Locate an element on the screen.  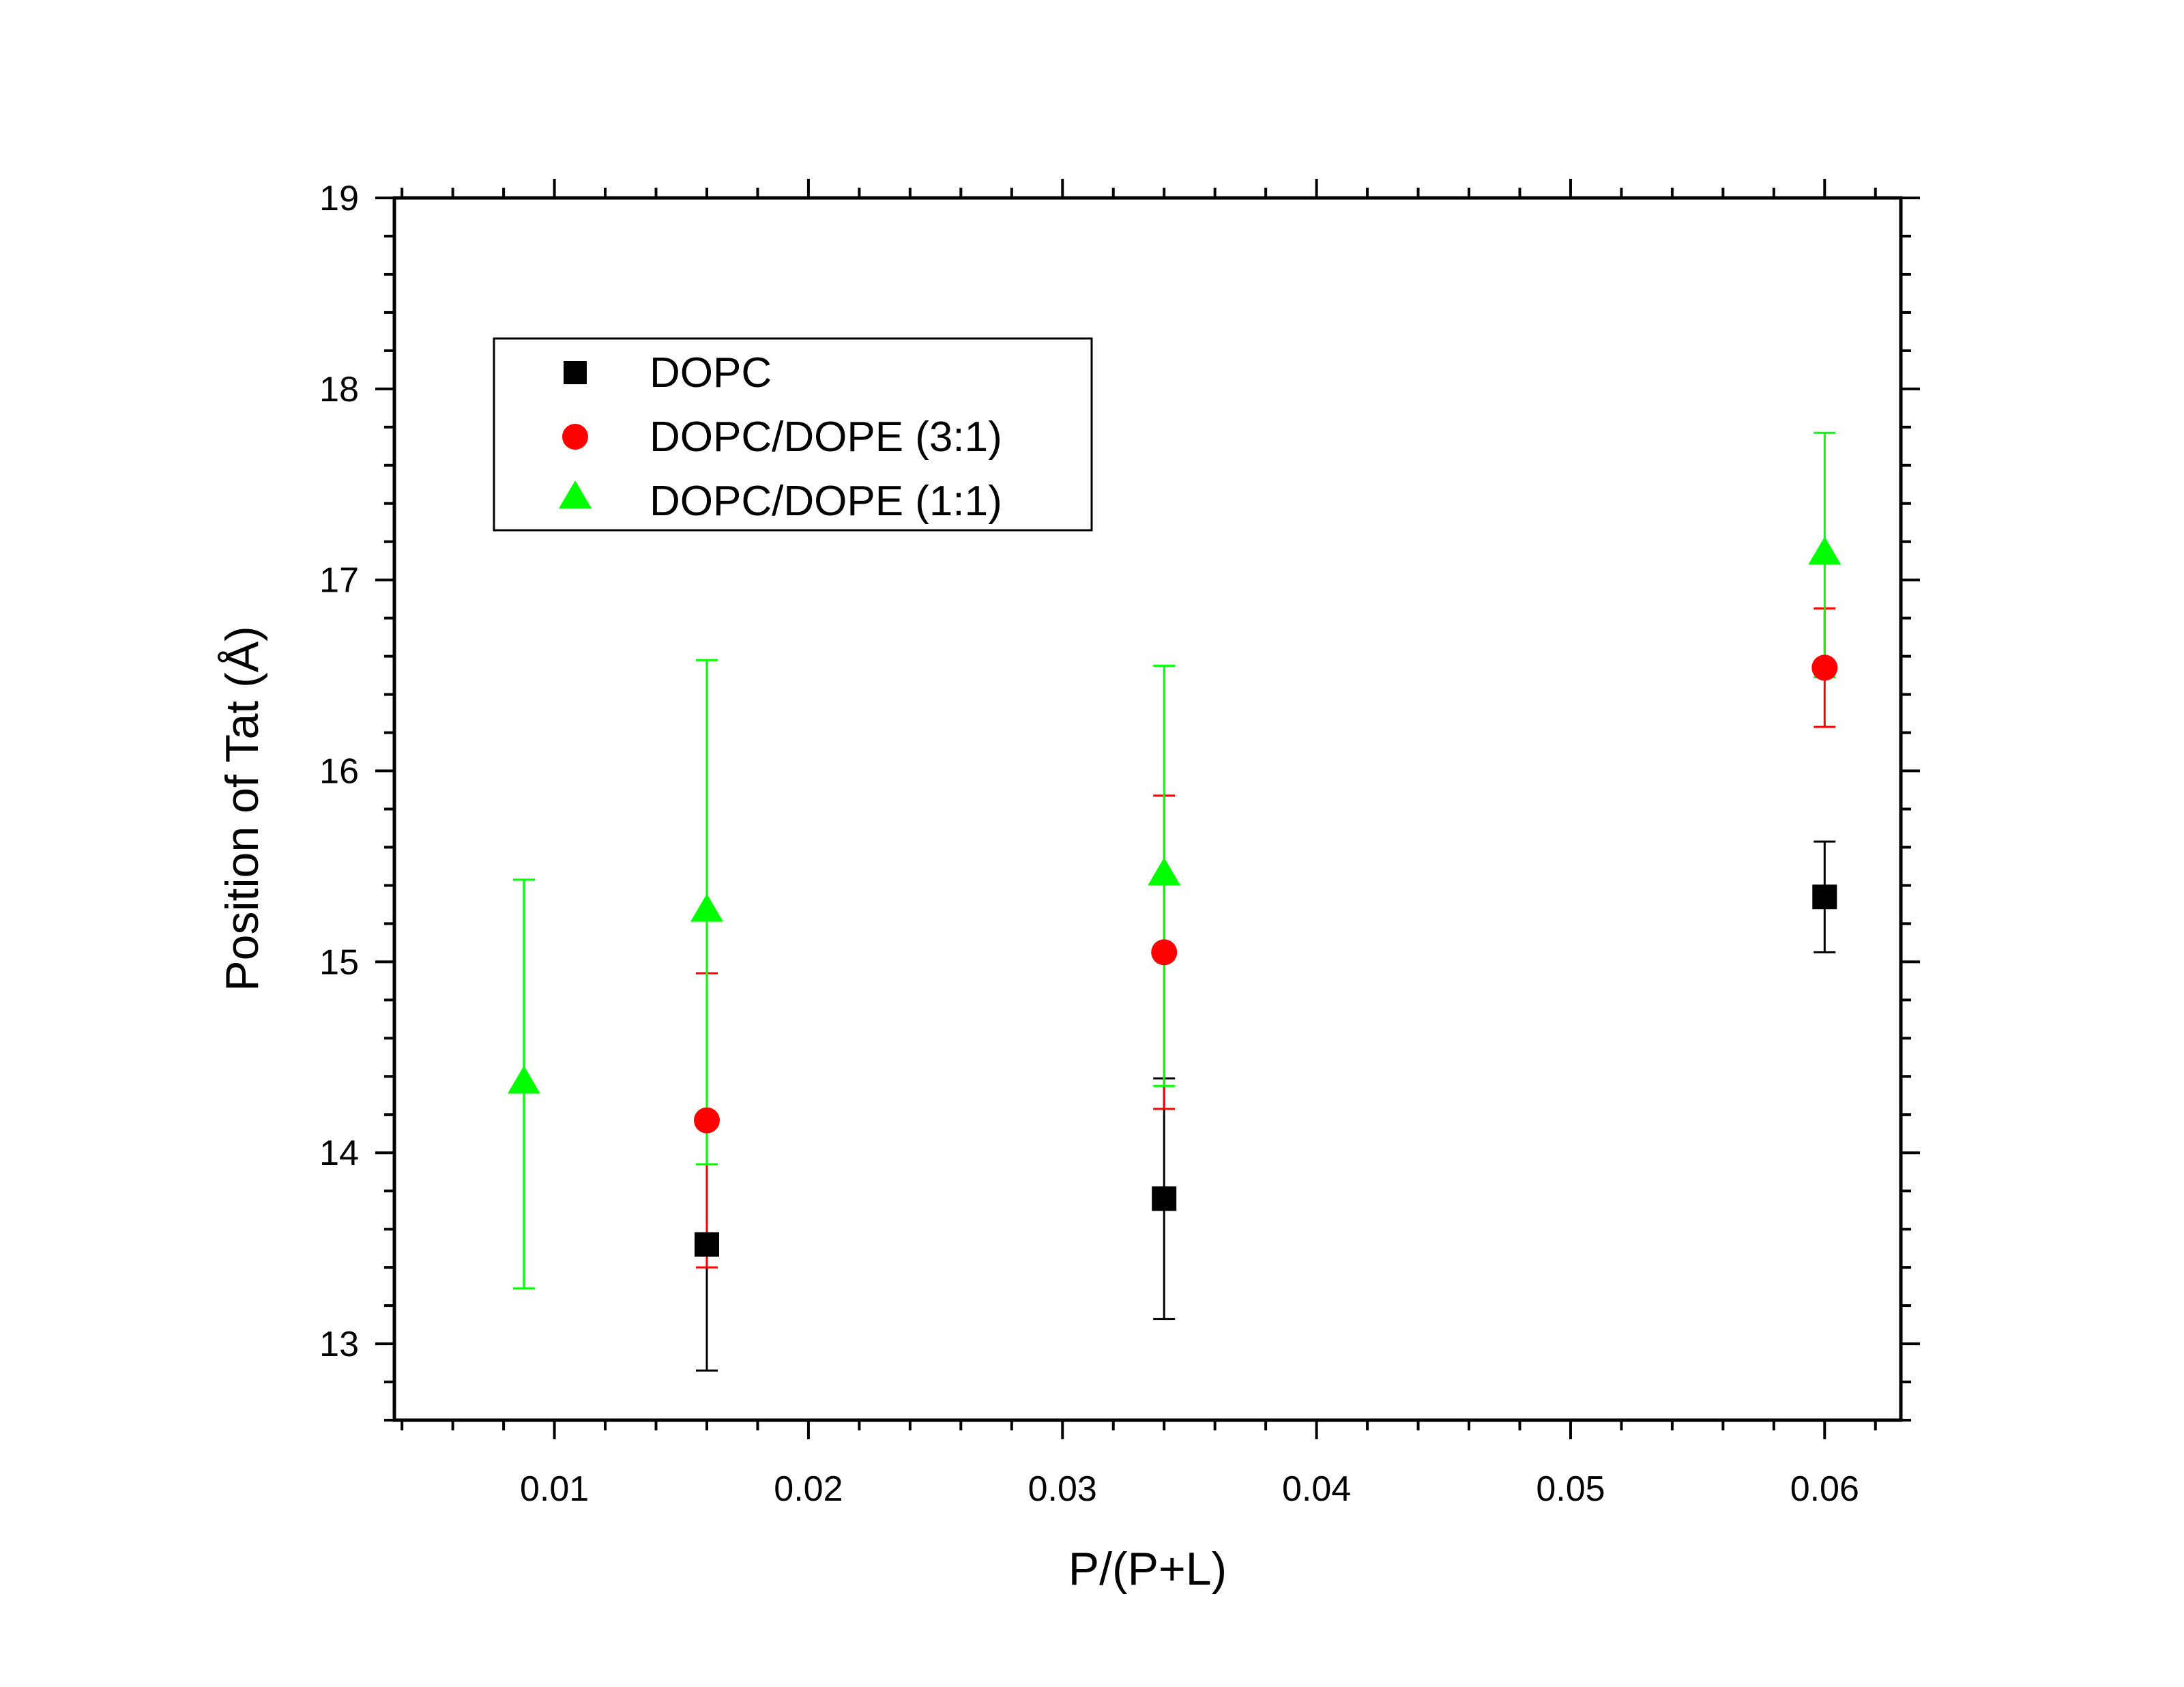
legend-box is located at coordinates (793, 434).